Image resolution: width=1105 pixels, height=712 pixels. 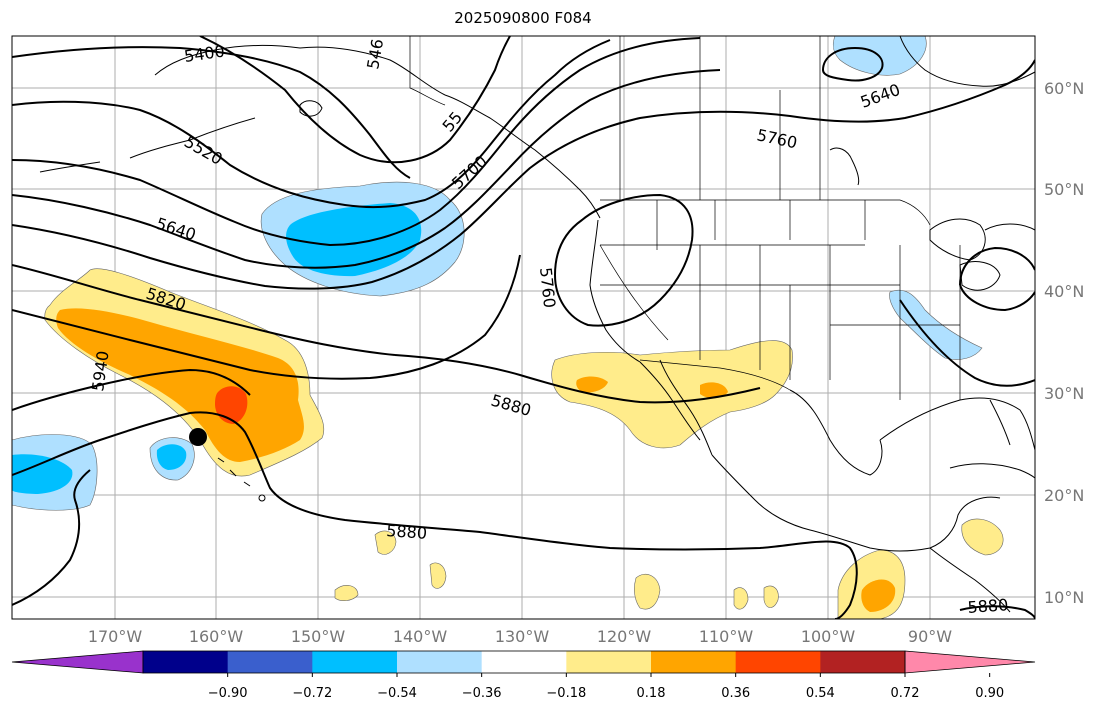 What do you see at coordinates (726, 636) in the screenshot?
I see `lon-label: 110°W` at bounding box center [726, 636].